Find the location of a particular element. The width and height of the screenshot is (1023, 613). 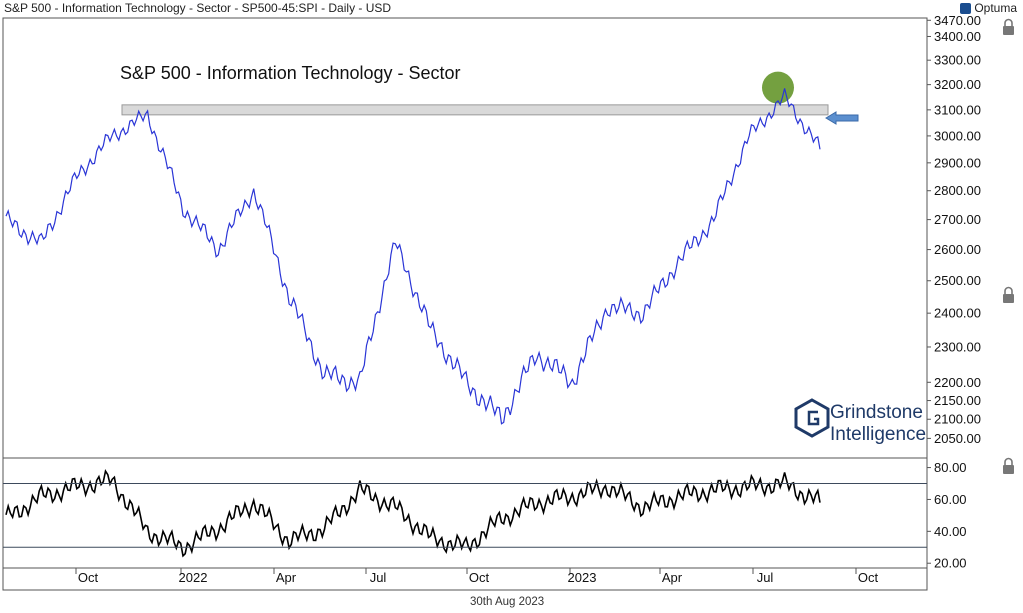

brand-label: Optuma is located at coordinates (995, 8).